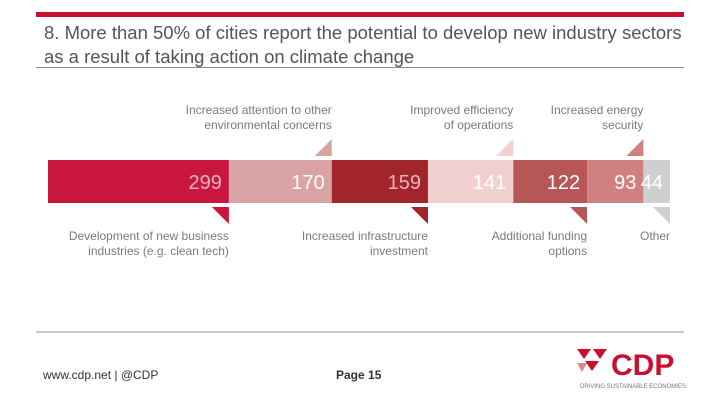  I want to click on category-label-line: Improved efficiency, so click(461, 110).